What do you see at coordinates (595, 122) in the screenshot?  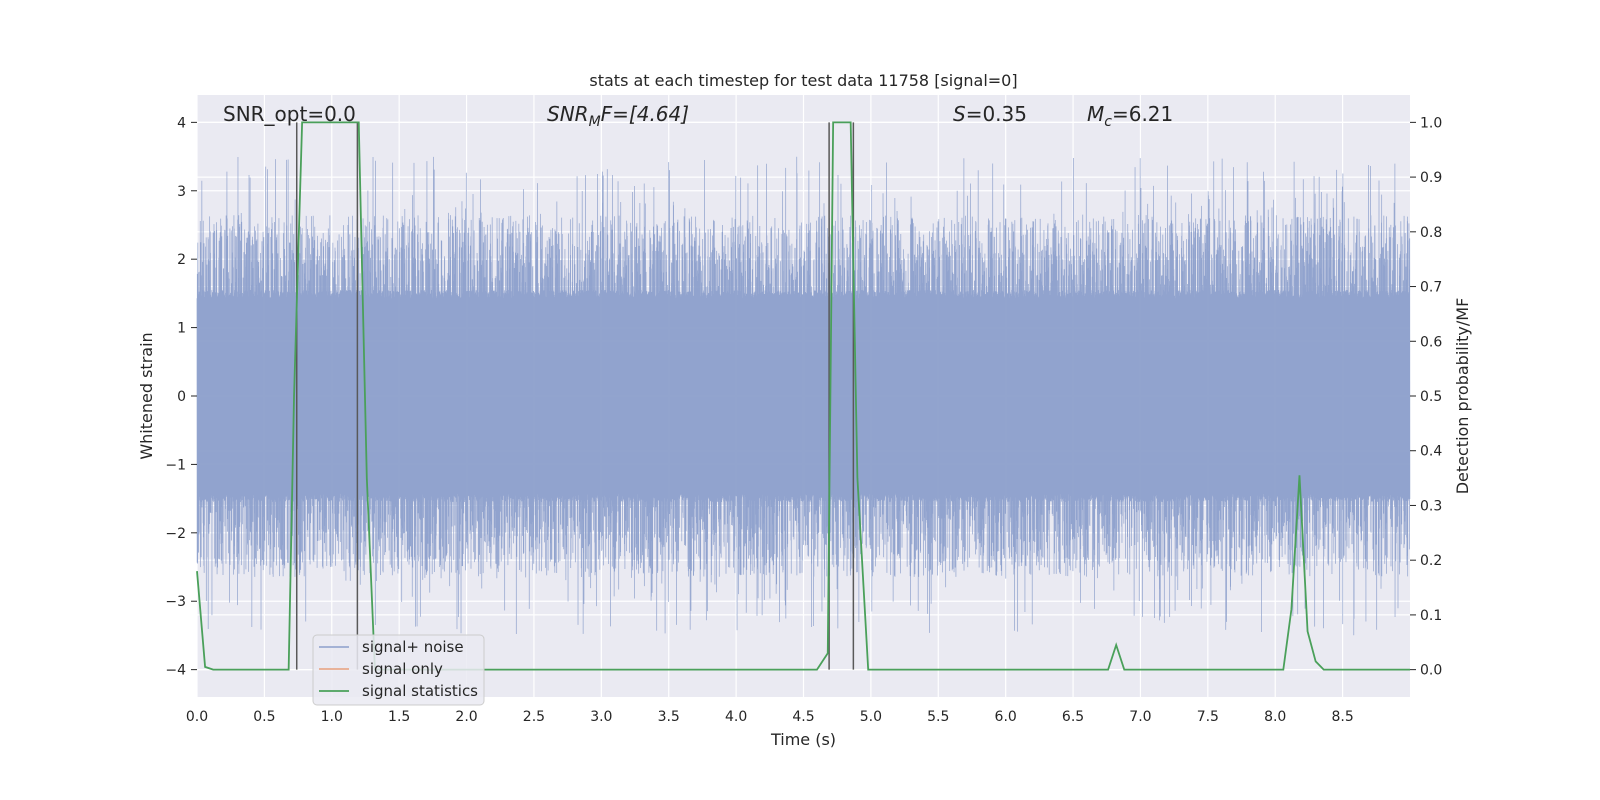 I see `annotation-snr-mf-sub: M` at bounding box center [595, 122].